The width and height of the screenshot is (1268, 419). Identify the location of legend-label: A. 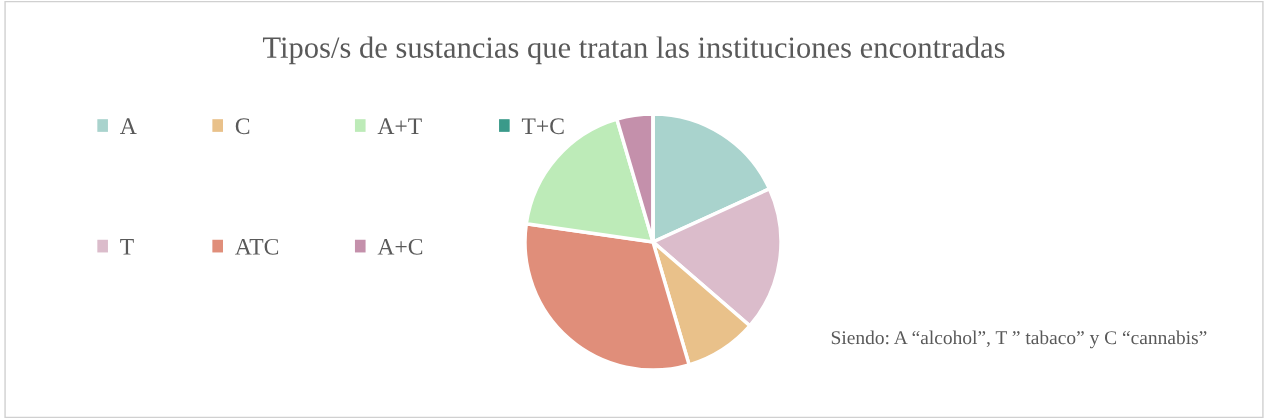
(128, 126).